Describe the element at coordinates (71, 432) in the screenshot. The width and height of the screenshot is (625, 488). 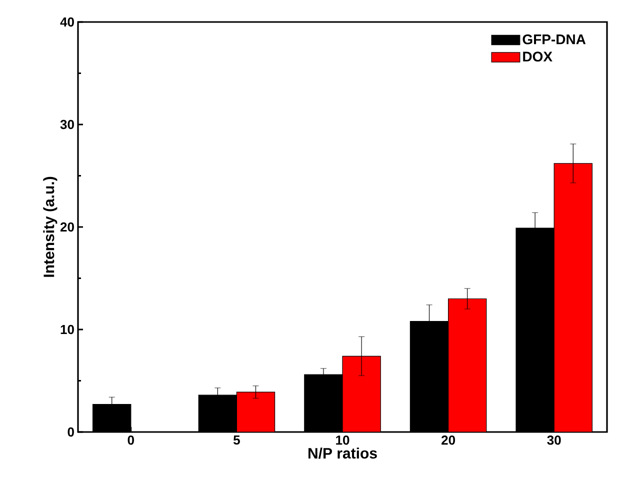
I see `y-tick-label: 0` at that location.